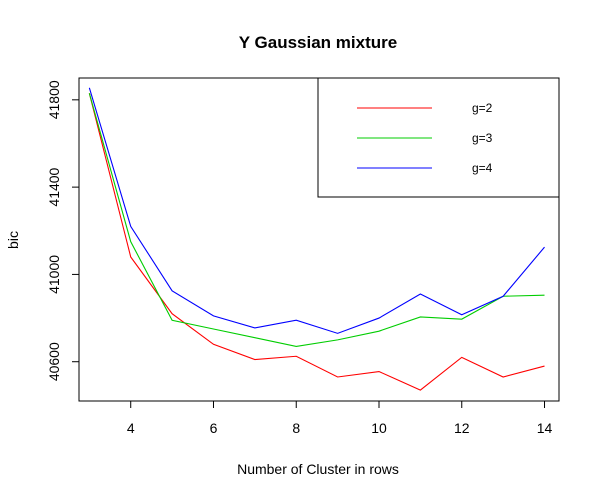 This screenshot has height=500, width=600. Describe the element at coordinates (54, 361) in the screenshot. I see `y-tick-label: 40600` at that location.